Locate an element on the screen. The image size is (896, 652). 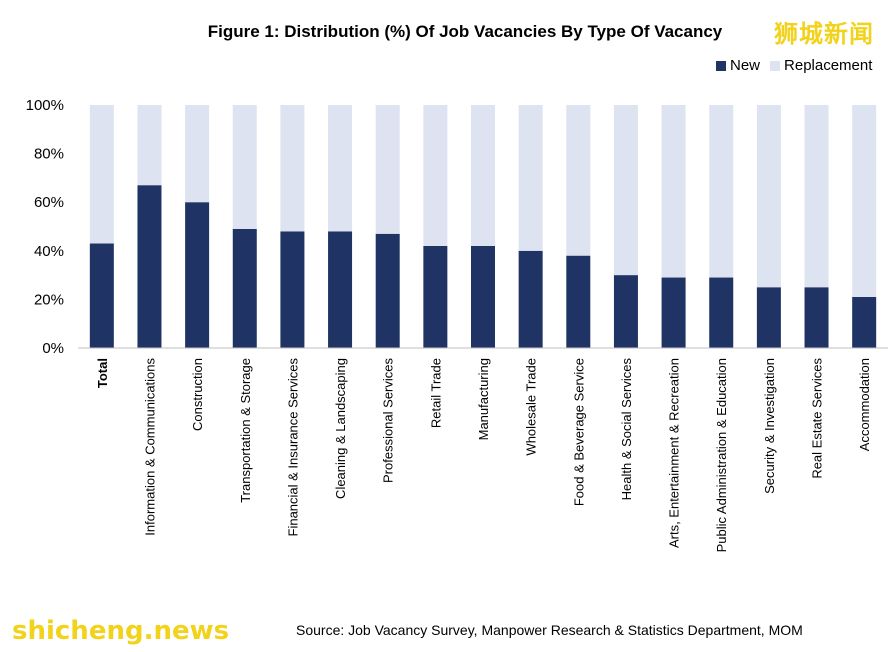
x-category-label: Cleaning & Landscaping is located at coordinates (340, 428).